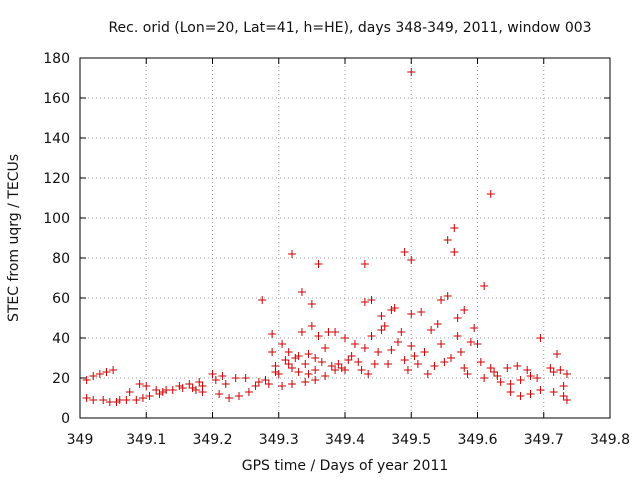  I want to click on y-tick-label: 100, so click(56, 219).